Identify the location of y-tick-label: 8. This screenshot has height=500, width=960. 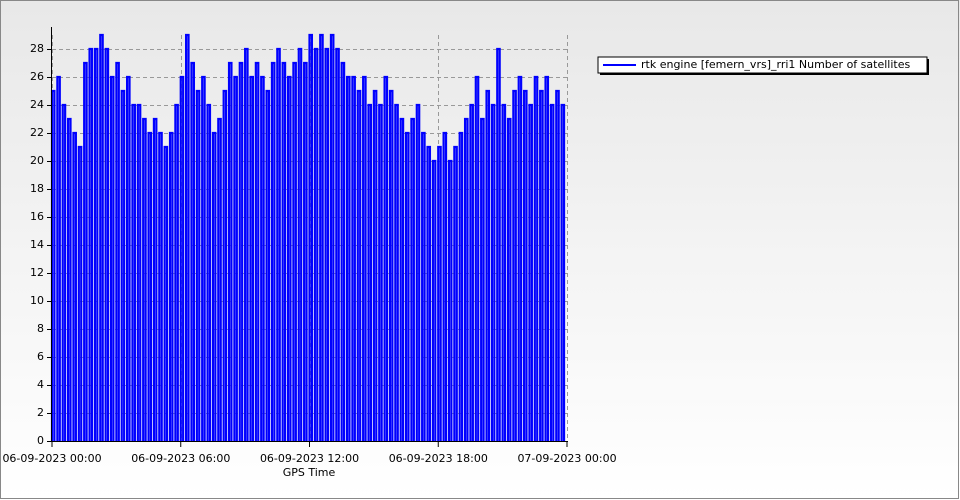
(40, 328).